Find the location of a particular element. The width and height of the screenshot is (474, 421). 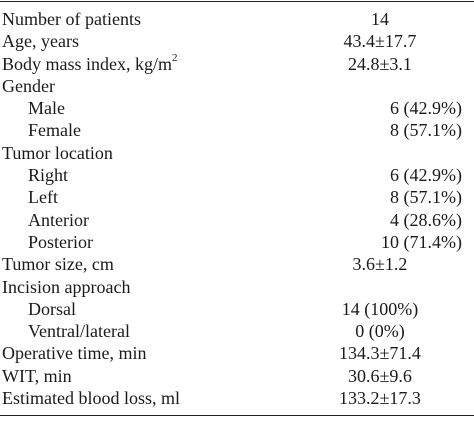

row-label: Male is located at coordinates (46, 108).